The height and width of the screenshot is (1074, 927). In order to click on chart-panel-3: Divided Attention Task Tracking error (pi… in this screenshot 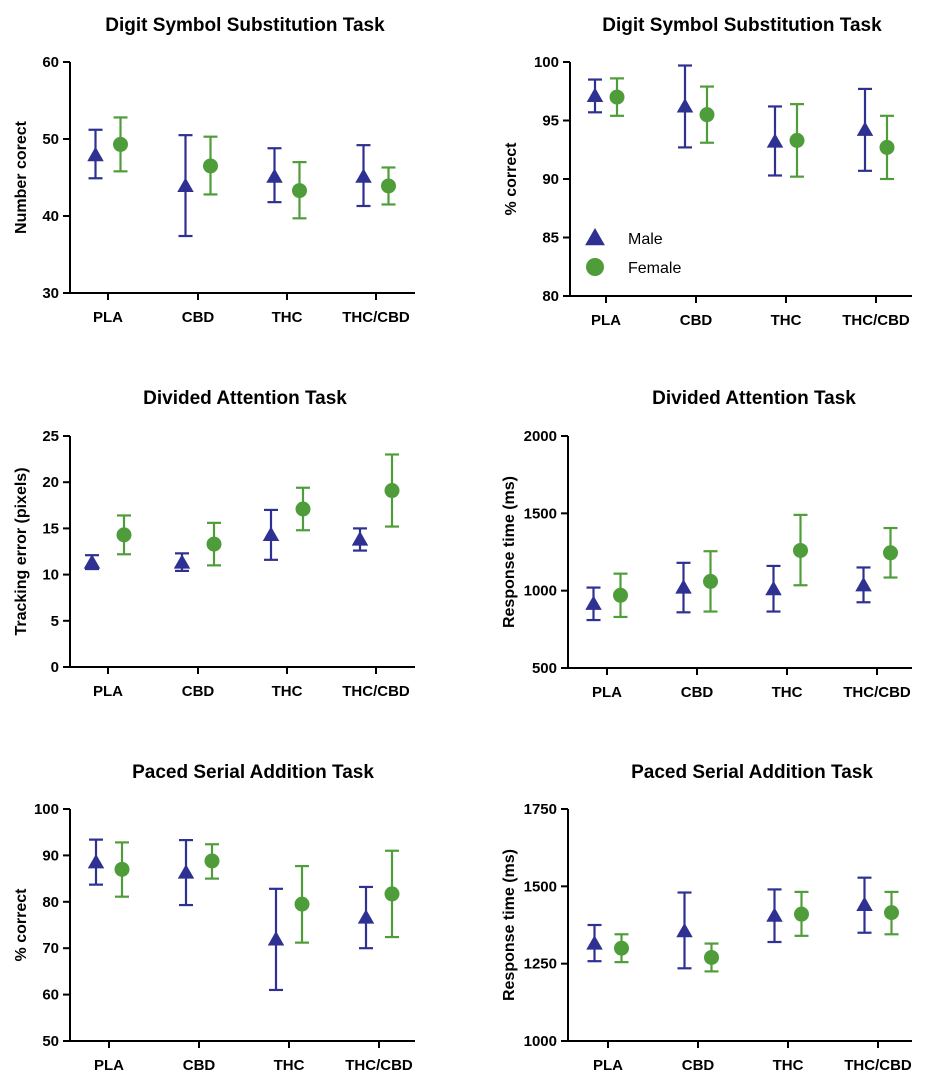, I will do `click(214, 544)`.